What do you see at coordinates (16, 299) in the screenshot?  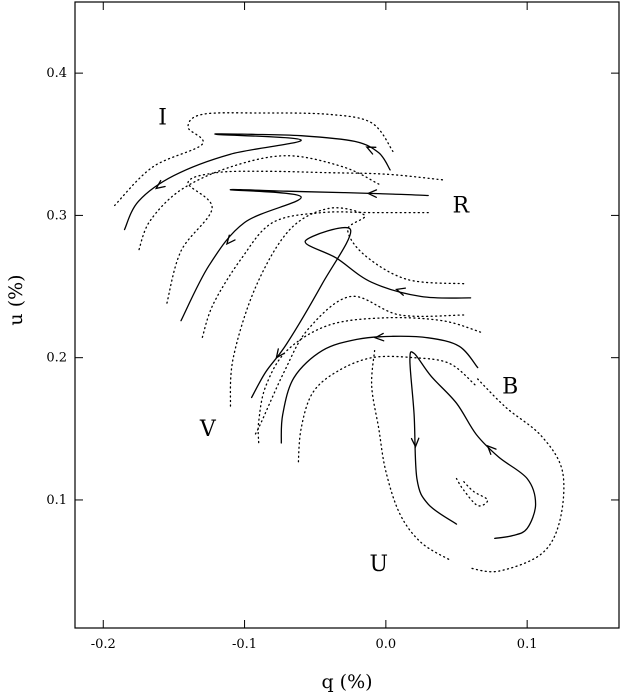 I see `y-axis-label: u (%)` at bounding box center [16, 299].